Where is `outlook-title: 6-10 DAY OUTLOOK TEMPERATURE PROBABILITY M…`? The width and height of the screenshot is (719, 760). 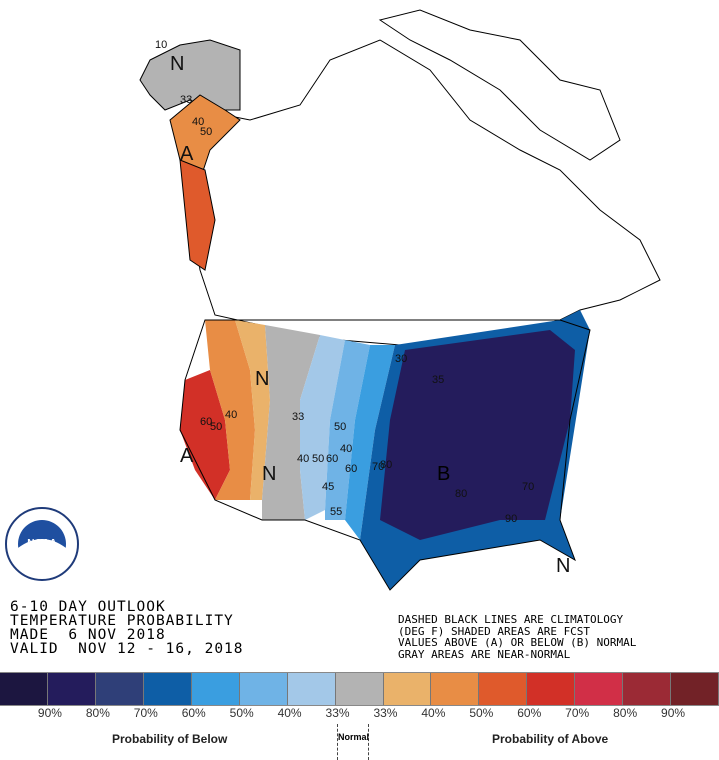
outlook-title: 6-10 DAY OUTLOOK TEMPERATURE PROBABILITY M… is located at coordinates (127, 628).